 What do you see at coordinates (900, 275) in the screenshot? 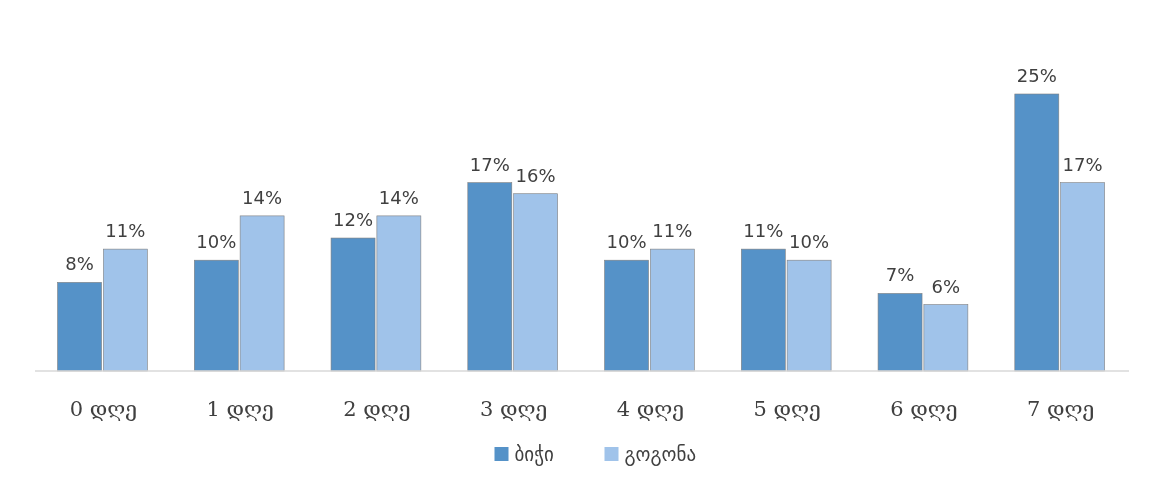
I see `data-label: 7%` at bounding box center [900, 275].